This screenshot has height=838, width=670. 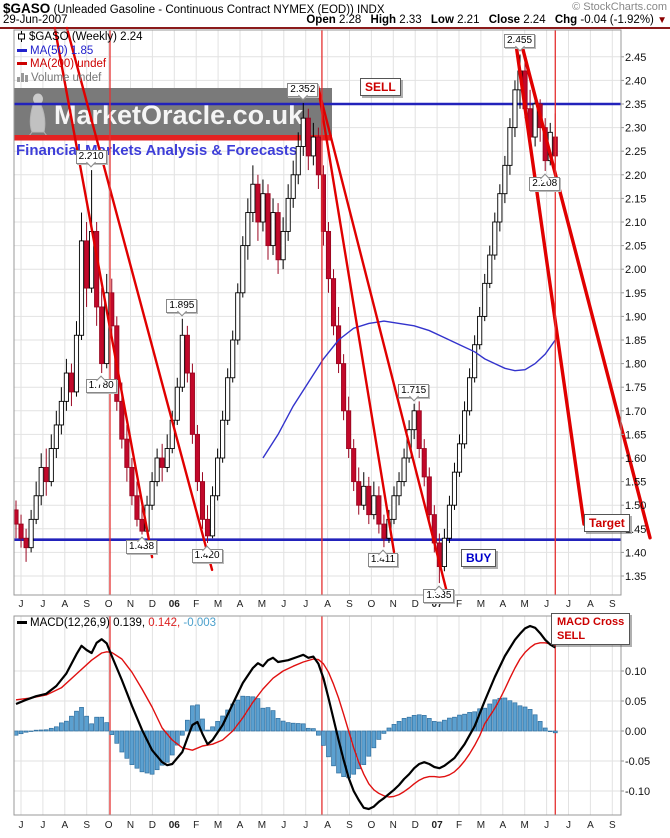 I want to click on candlestick-icon, so click(x=21, y=37).